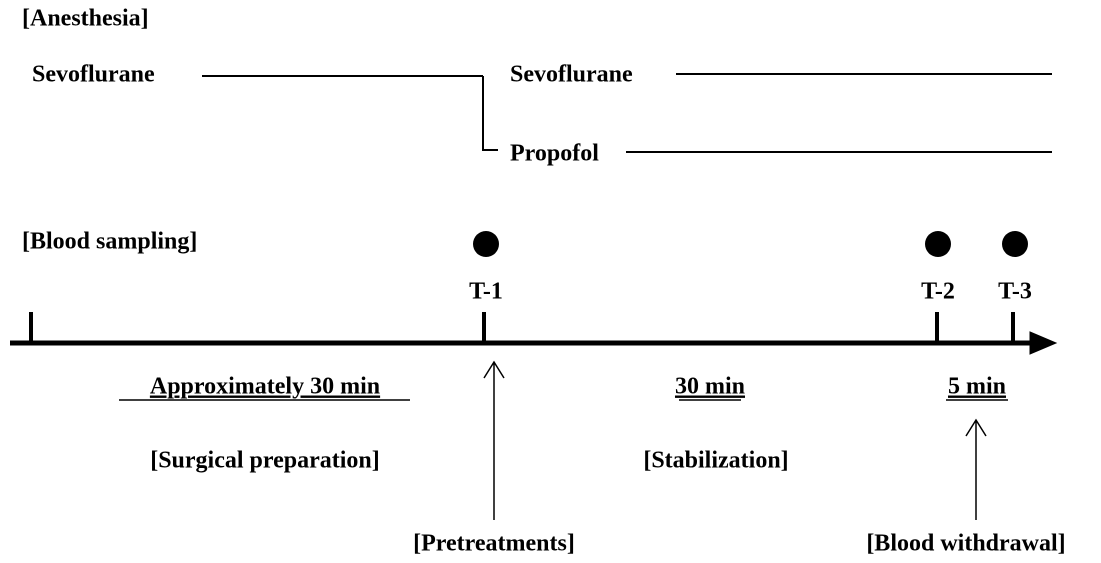 This screenshot has width=1101, height=563. Describe the element at coordinates (571, 75) in the screenshot. I see `anesthesia-upper: Sevoflurane` at that location.